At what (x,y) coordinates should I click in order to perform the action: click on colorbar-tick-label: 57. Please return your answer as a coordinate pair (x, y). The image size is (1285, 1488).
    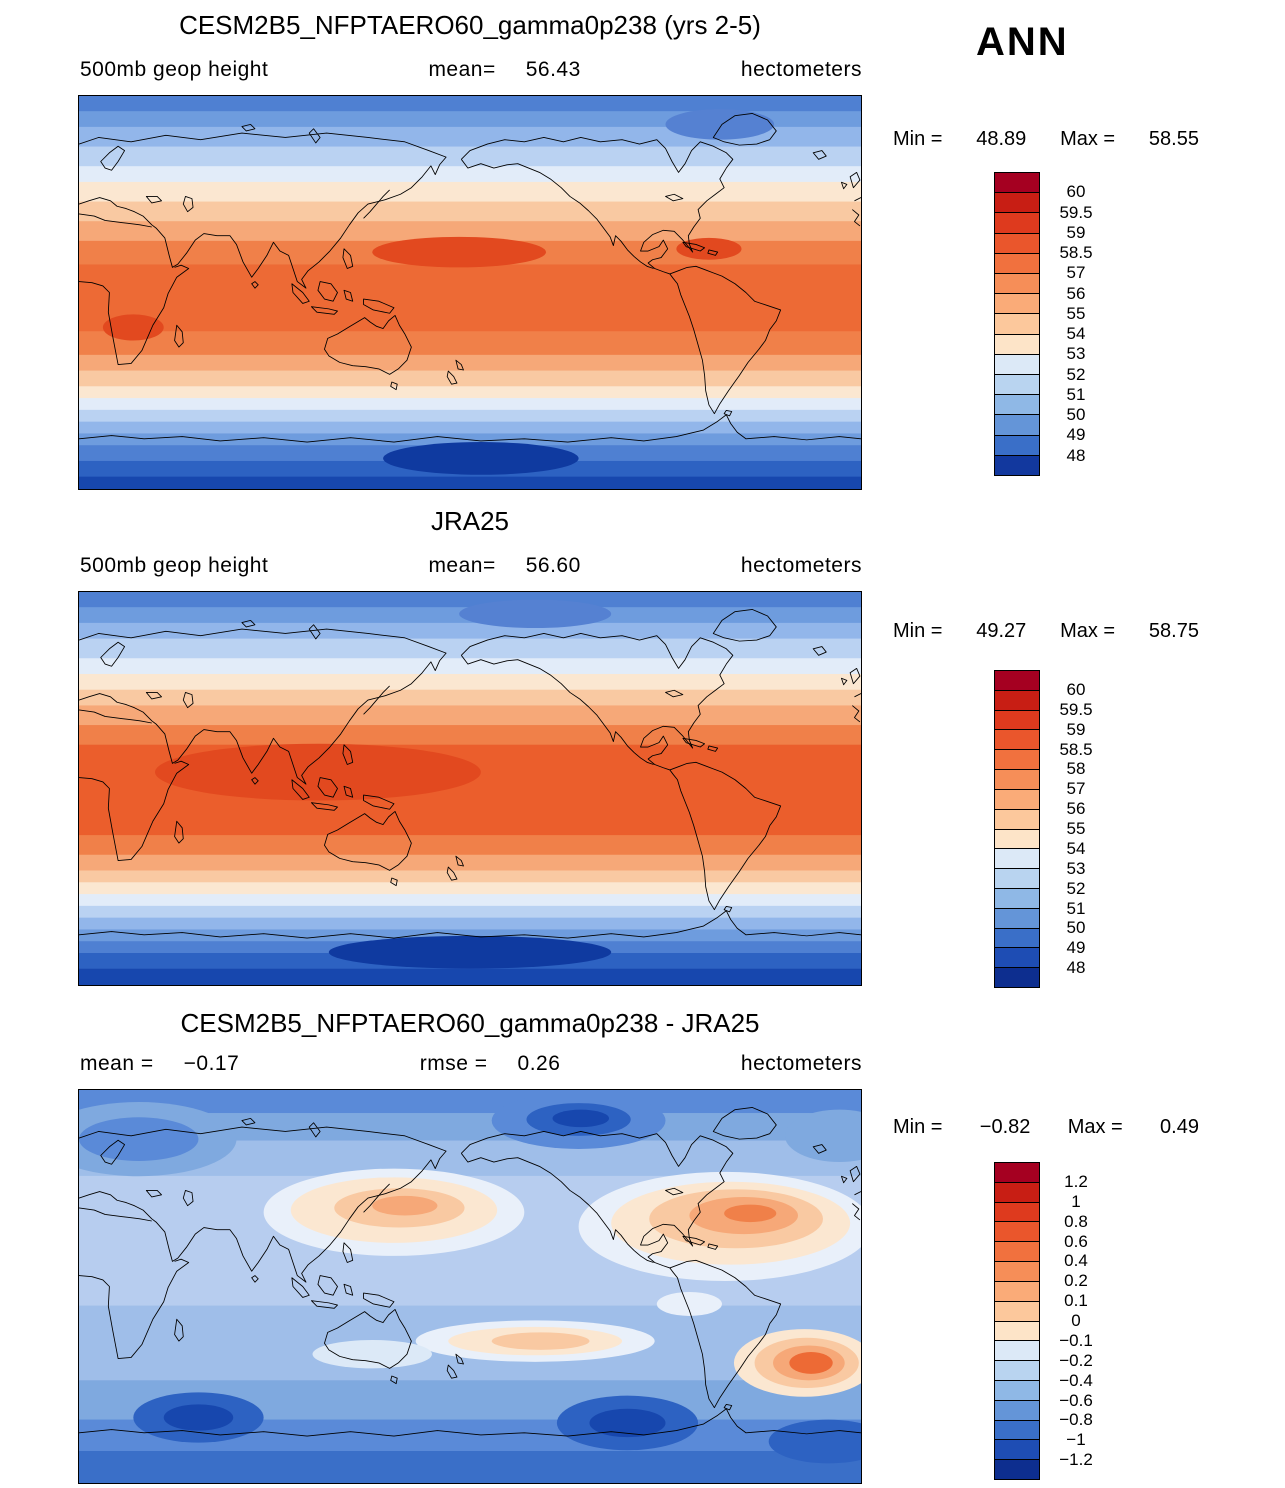
    Looking at the image, I should click on (1076, 789).